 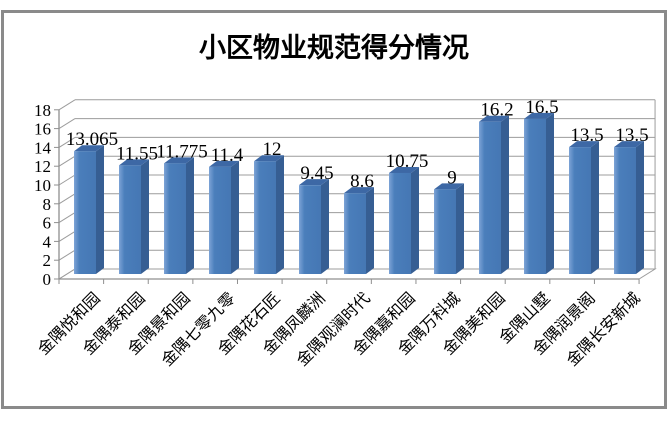 I want to click on chart-title: 小区物业规范得分情况, so click(x=334, y=48).